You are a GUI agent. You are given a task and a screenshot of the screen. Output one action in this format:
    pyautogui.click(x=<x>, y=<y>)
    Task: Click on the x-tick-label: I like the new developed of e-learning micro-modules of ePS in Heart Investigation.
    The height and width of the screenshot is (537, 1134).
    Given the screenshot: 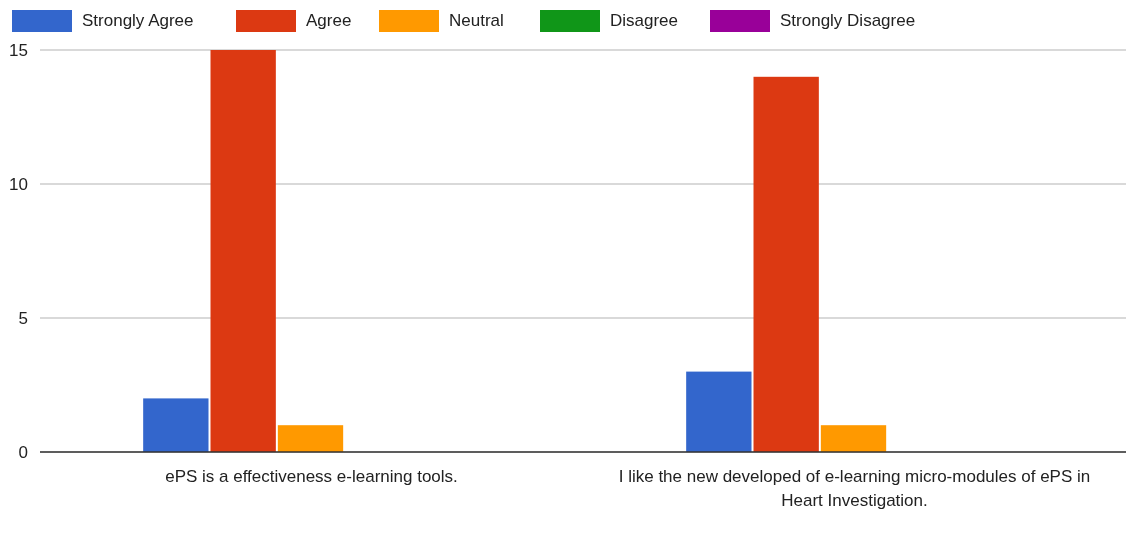 What is the action you would take?
    pyautogui.click(x=854, y=488)
    